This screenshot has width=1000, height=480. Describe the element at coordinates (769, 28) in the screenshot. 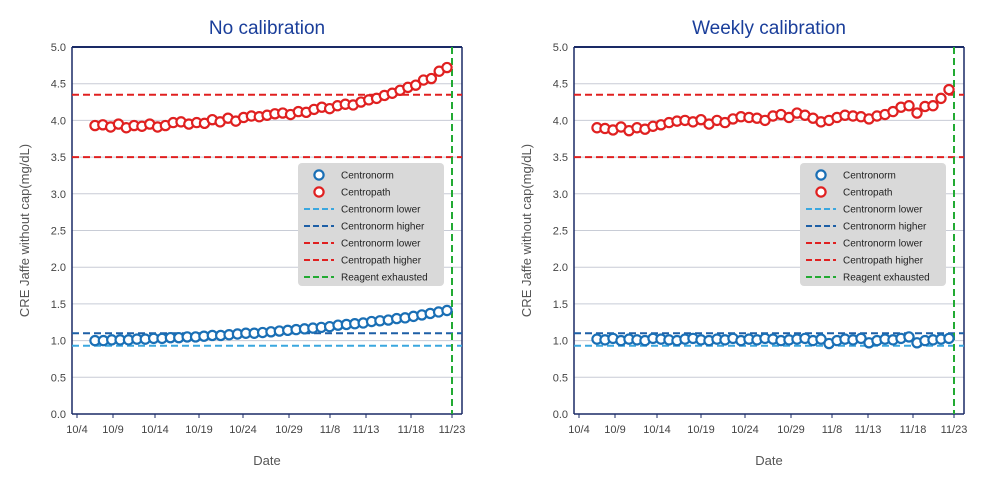

I see `chart-title: Weekly calibration` at that location.